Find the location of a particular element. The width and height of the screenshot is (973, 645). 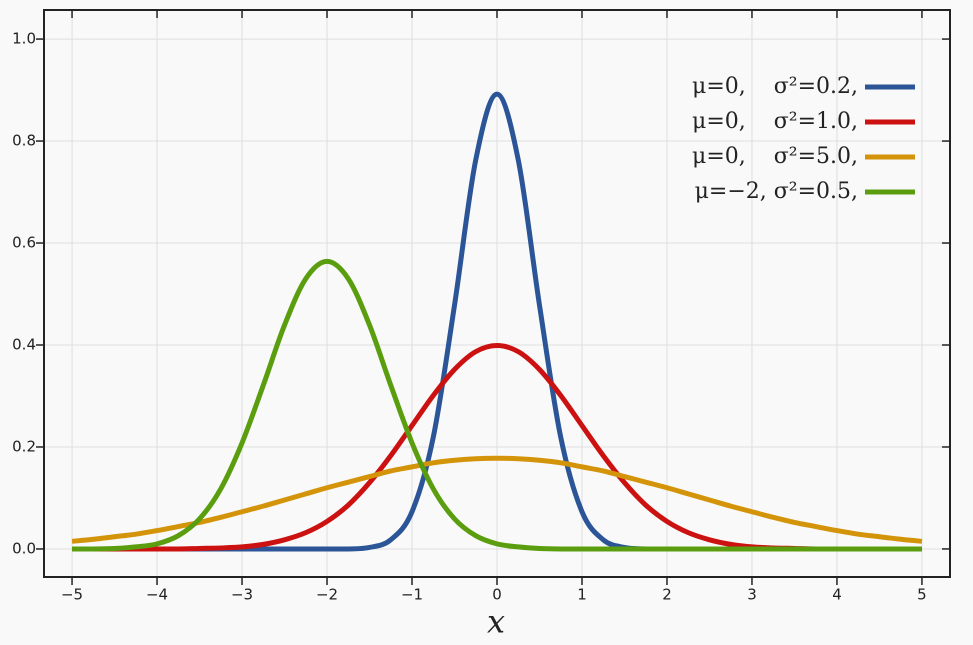

y-tick-label: 1.0 is located at coordinates (24, 39).